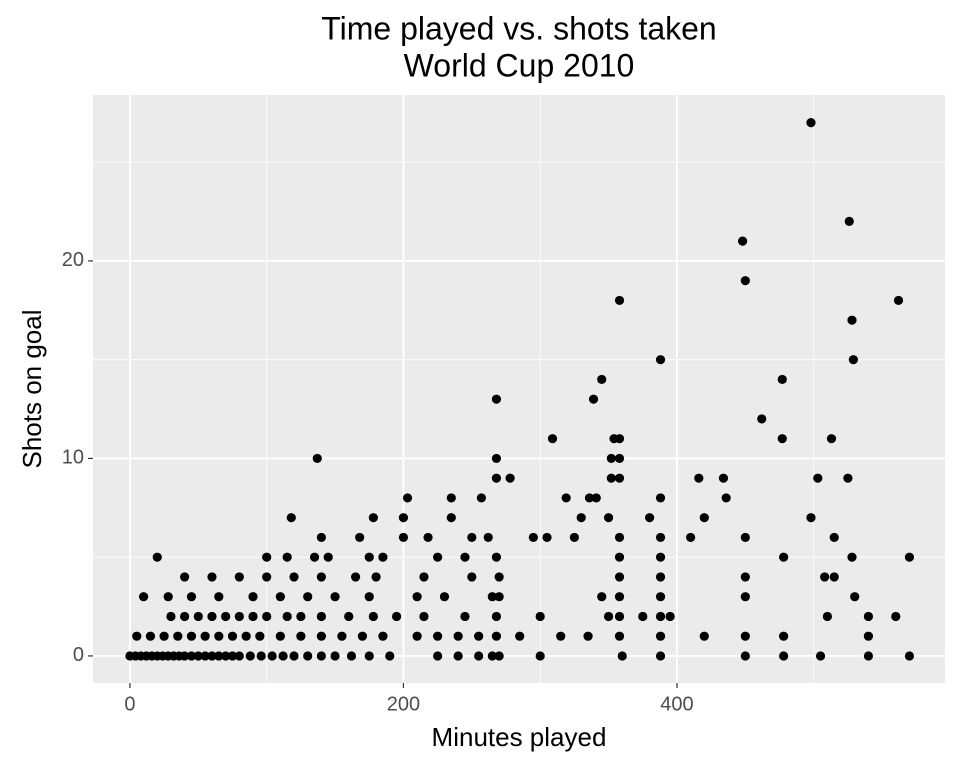 The width and height of the screenshot is (960, 768). Describe the element at coordinates (403, 704) in the screenshot. I see `x-tick-label: 200` at that location.